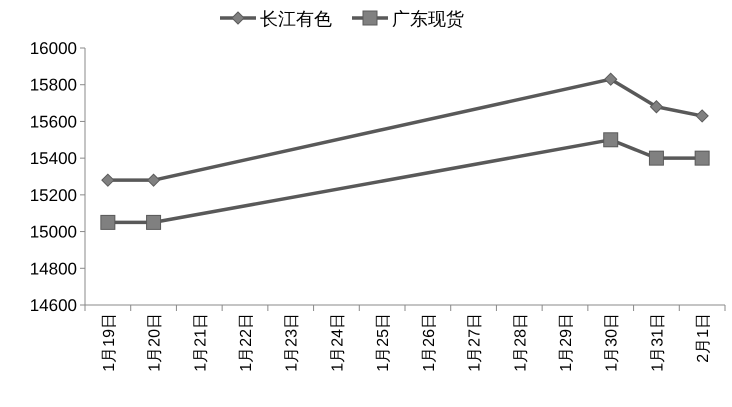 This screenshot has height=407, width=732. What do you see at coordinates (109, 342) in the screenshot?
I see `x-tick-label: 1月19日` at bounding box center [109, 342].